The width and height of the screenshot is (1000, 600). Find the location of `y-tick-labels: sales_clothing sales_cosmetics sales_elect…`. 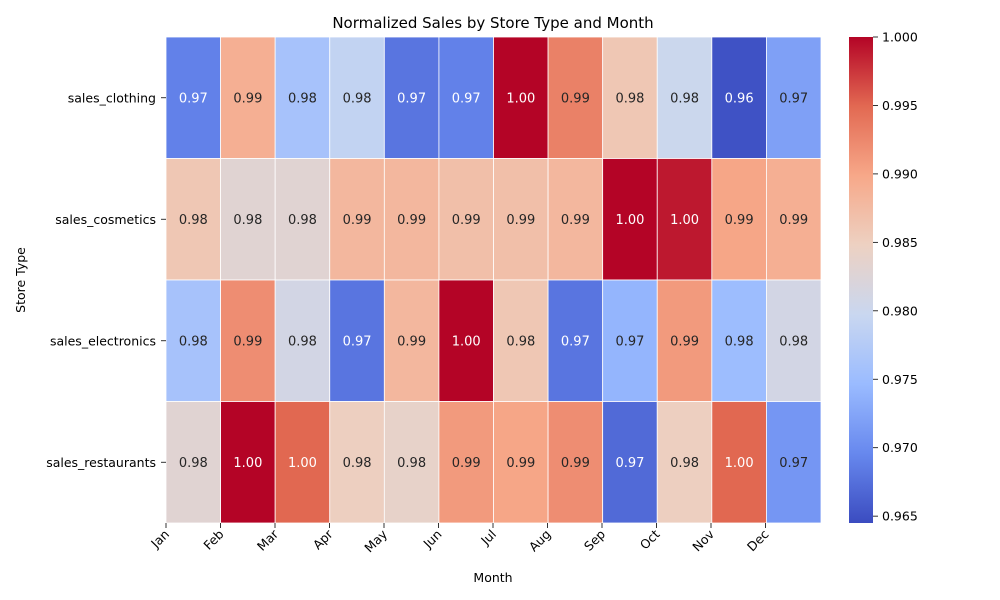

y-tick-labels: sales_clothing sales_cosmetics sales_elect… is located at coordinates (106, 280).